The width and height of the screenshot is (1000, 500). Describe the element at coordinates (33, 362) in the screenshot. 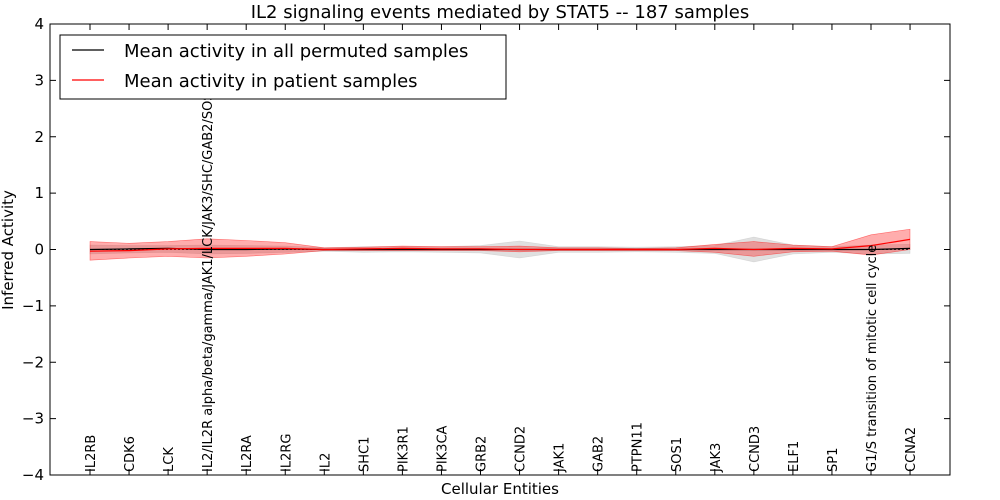

I see `y-tick-label: −2` at that location.